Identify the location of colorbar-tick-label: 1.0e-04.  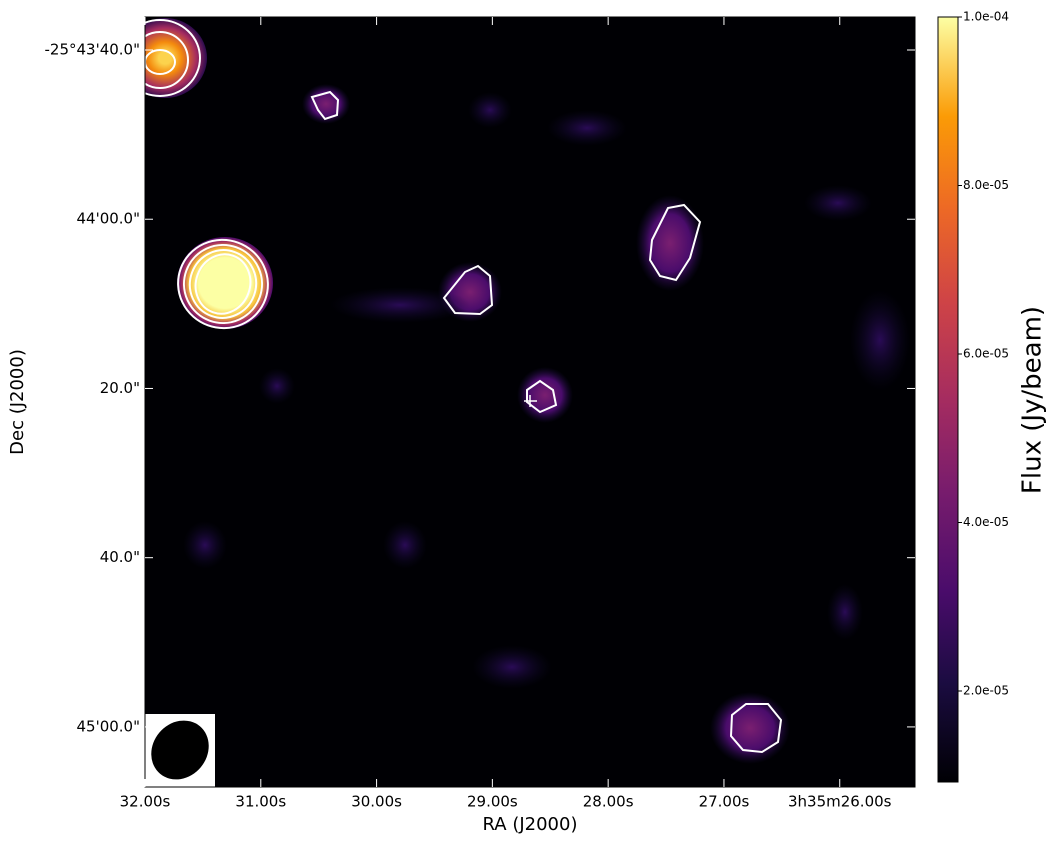
(986, 17).